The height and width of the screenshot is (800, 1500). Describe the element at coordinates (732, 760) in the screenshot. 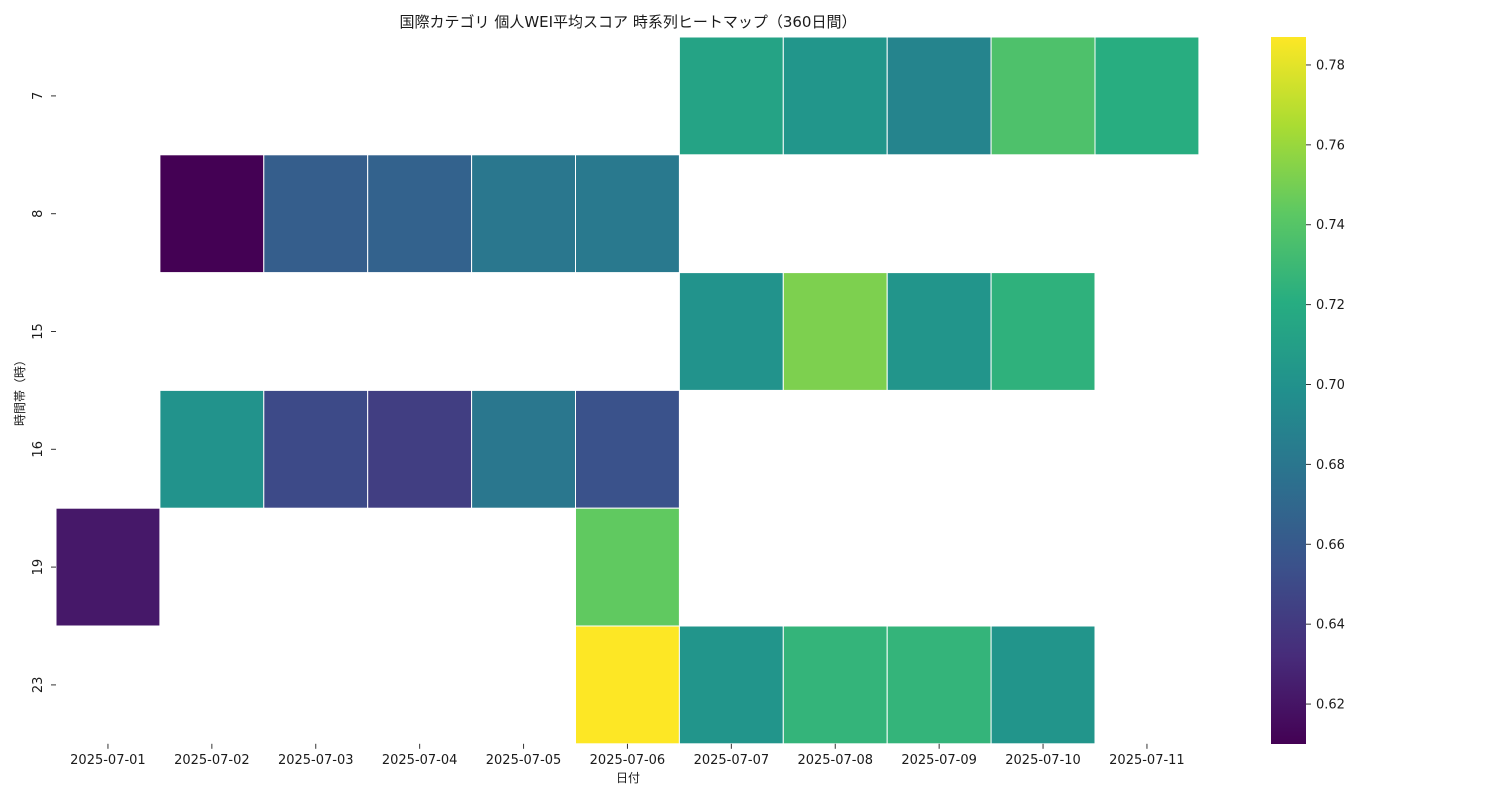

I see `x-tick-label: 2025-07-07` at that location.